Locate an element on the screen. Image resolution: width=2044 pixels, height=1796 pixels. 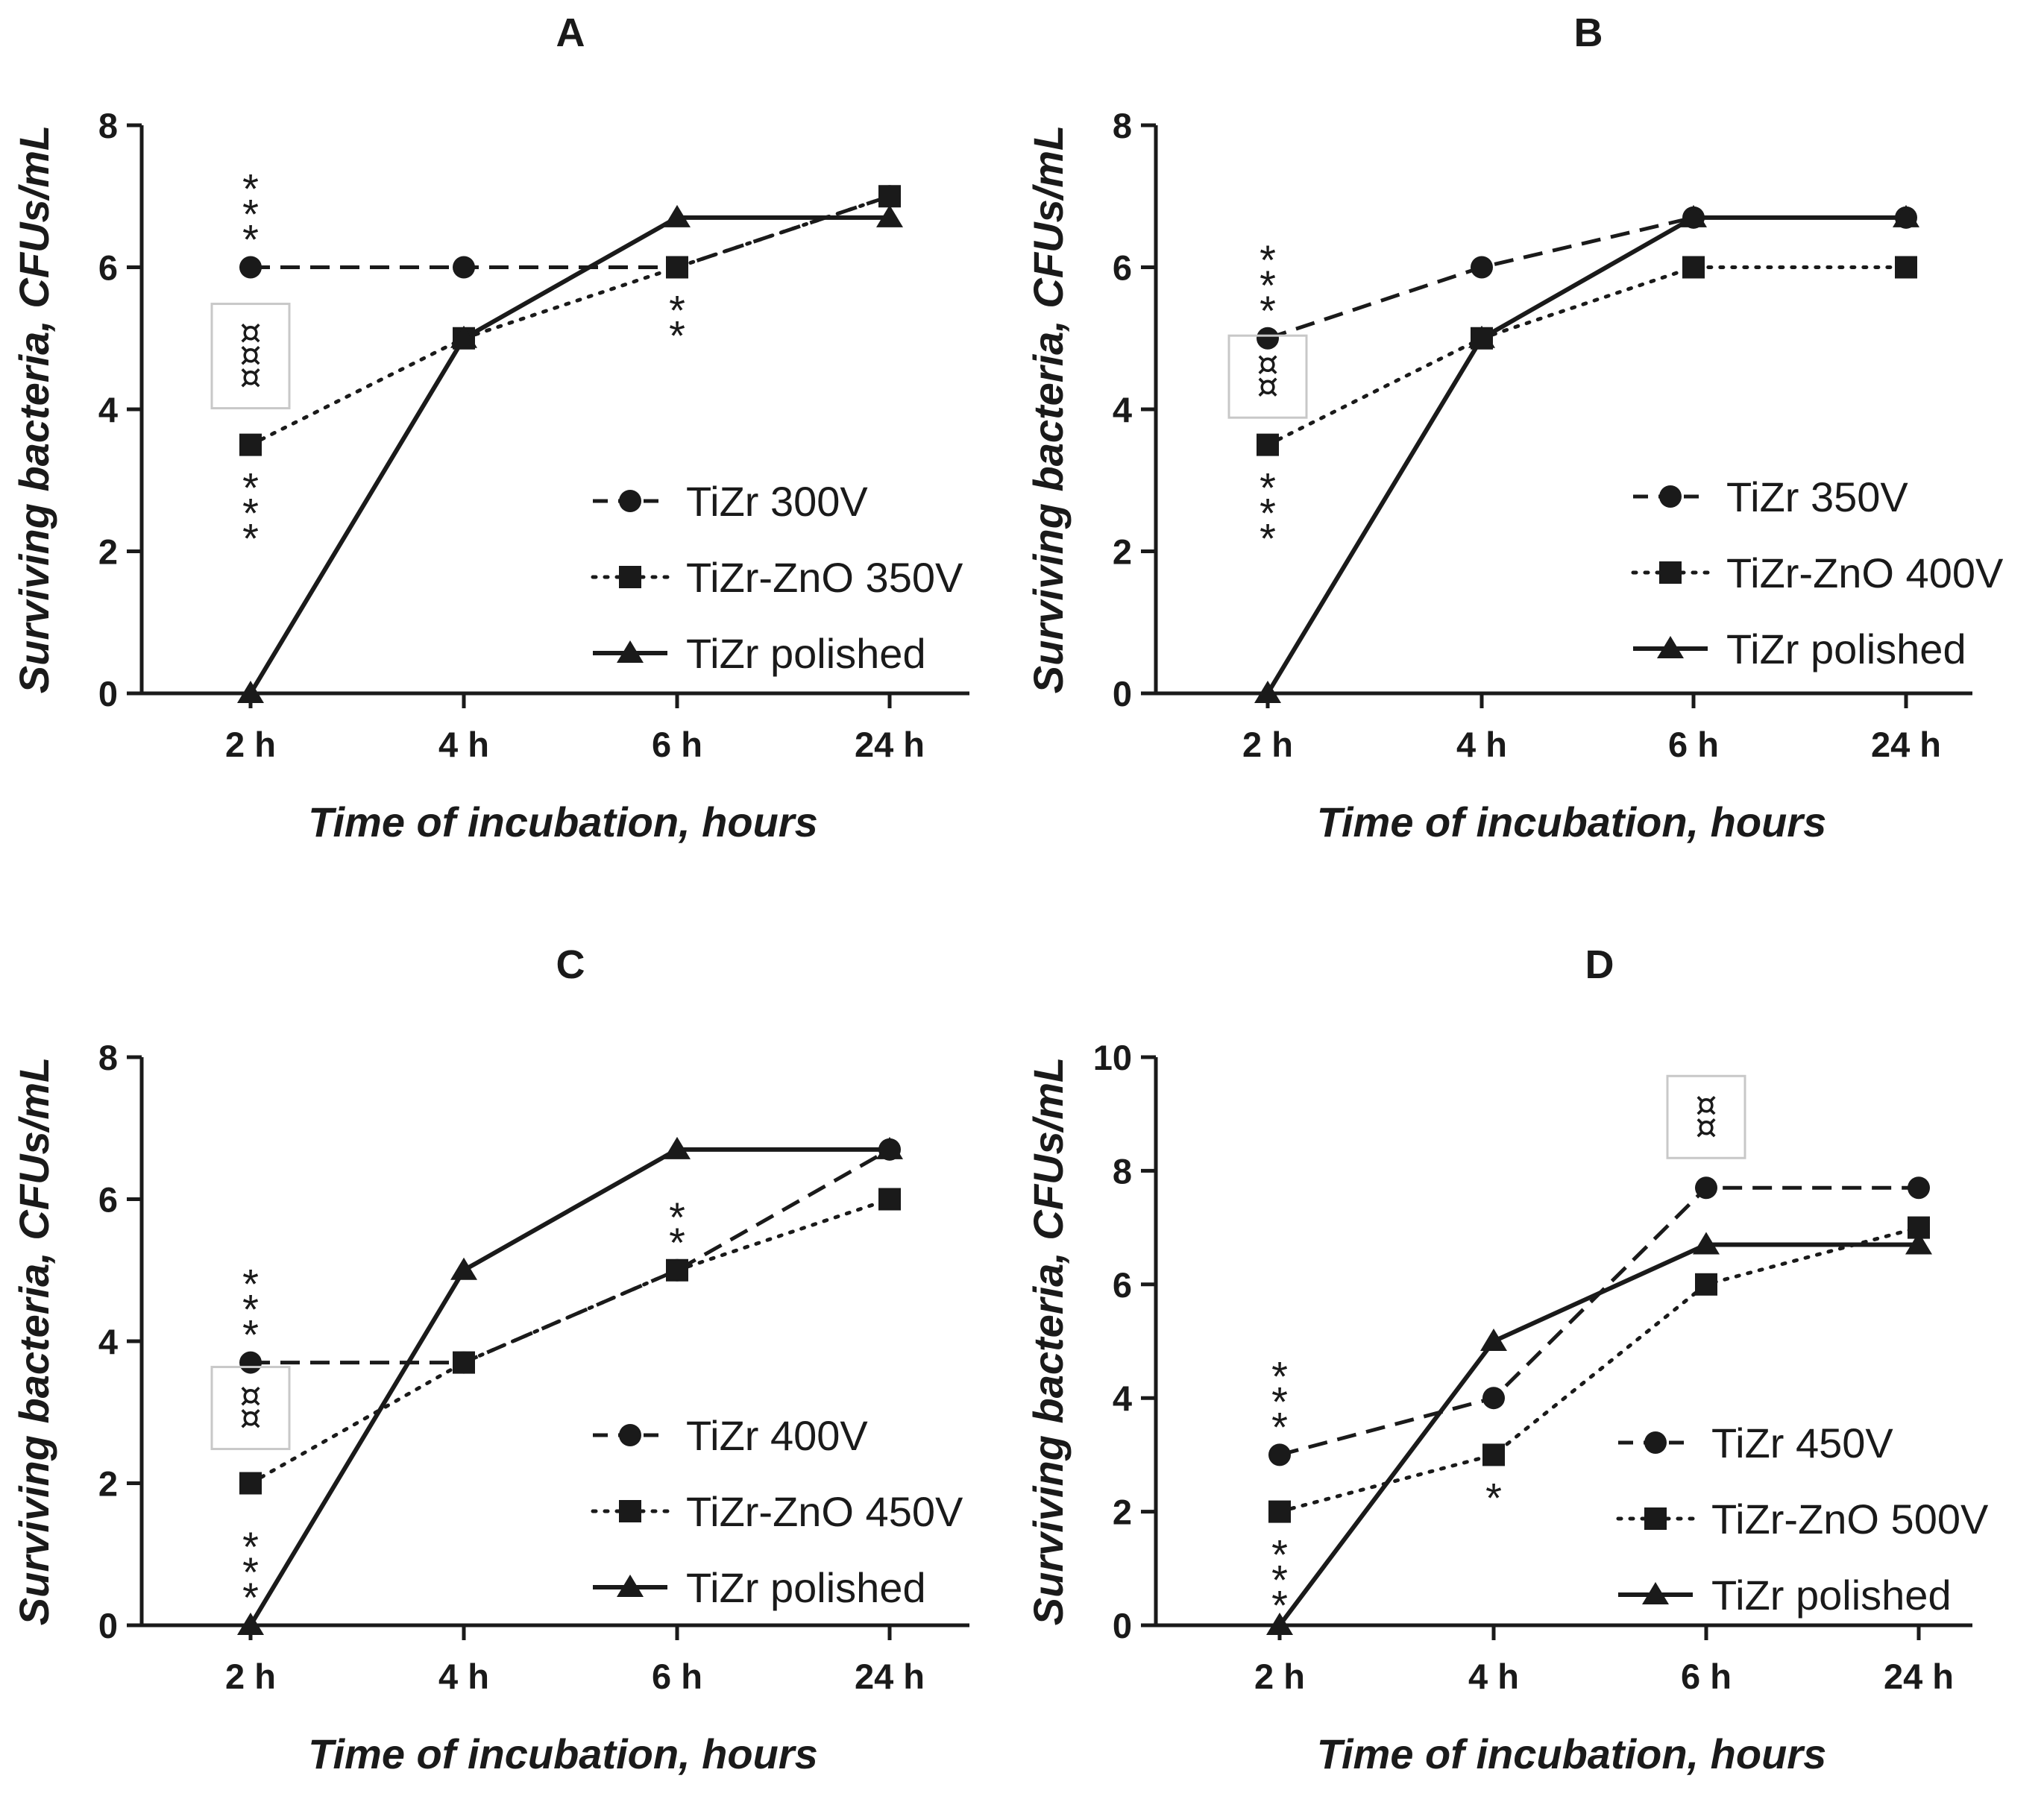
panel-title: C is located at coordinates (570, 964).